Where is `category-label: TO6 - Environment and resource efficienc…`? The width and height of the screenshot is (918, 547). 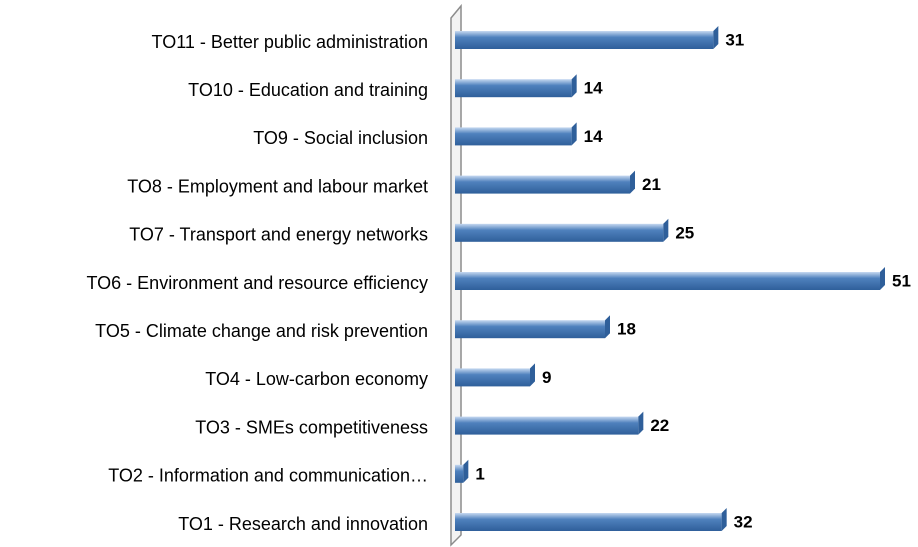
category-label: TO6 - Environment and resource efficienc… is located at coordinates (258, 283).